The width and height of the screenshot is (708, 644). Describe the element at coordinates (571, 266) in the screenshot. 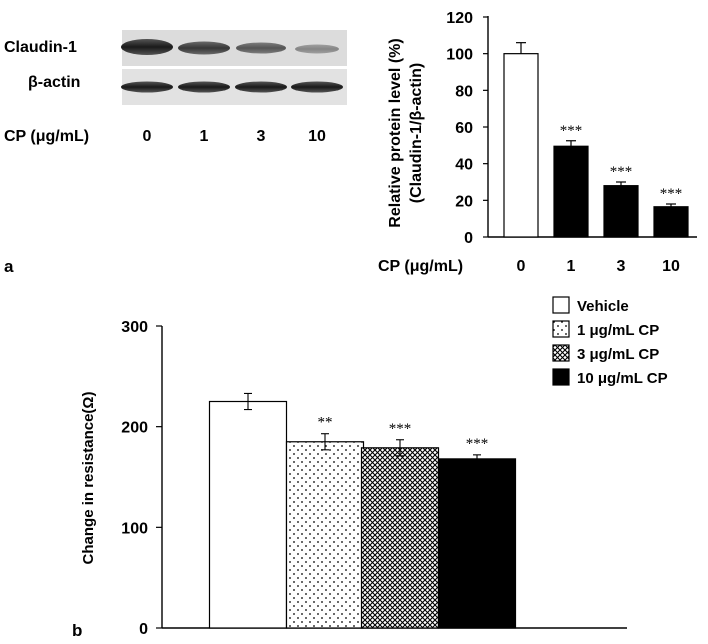

I see `chart-a-xtick-label: 1` at that location.